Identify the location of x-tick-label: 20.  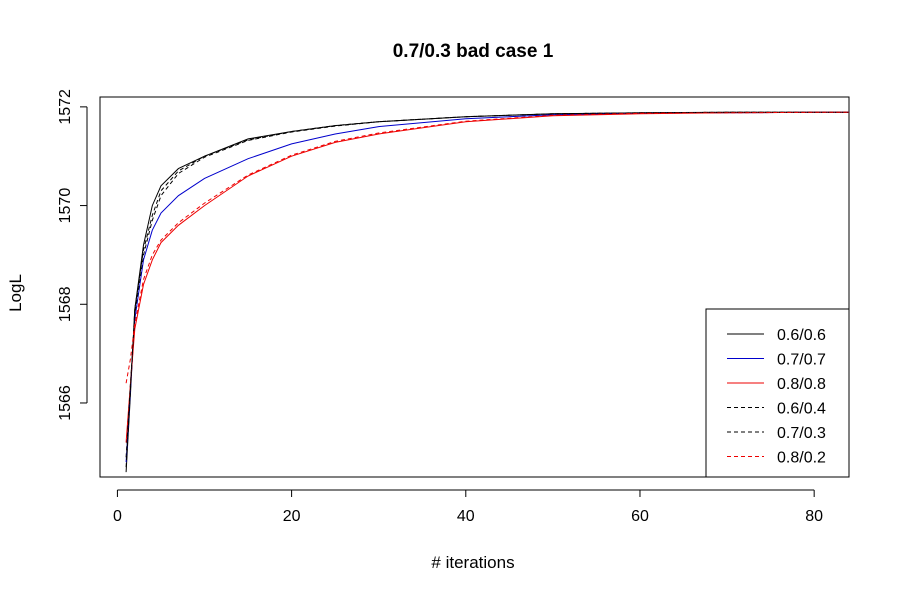
(292, 516).